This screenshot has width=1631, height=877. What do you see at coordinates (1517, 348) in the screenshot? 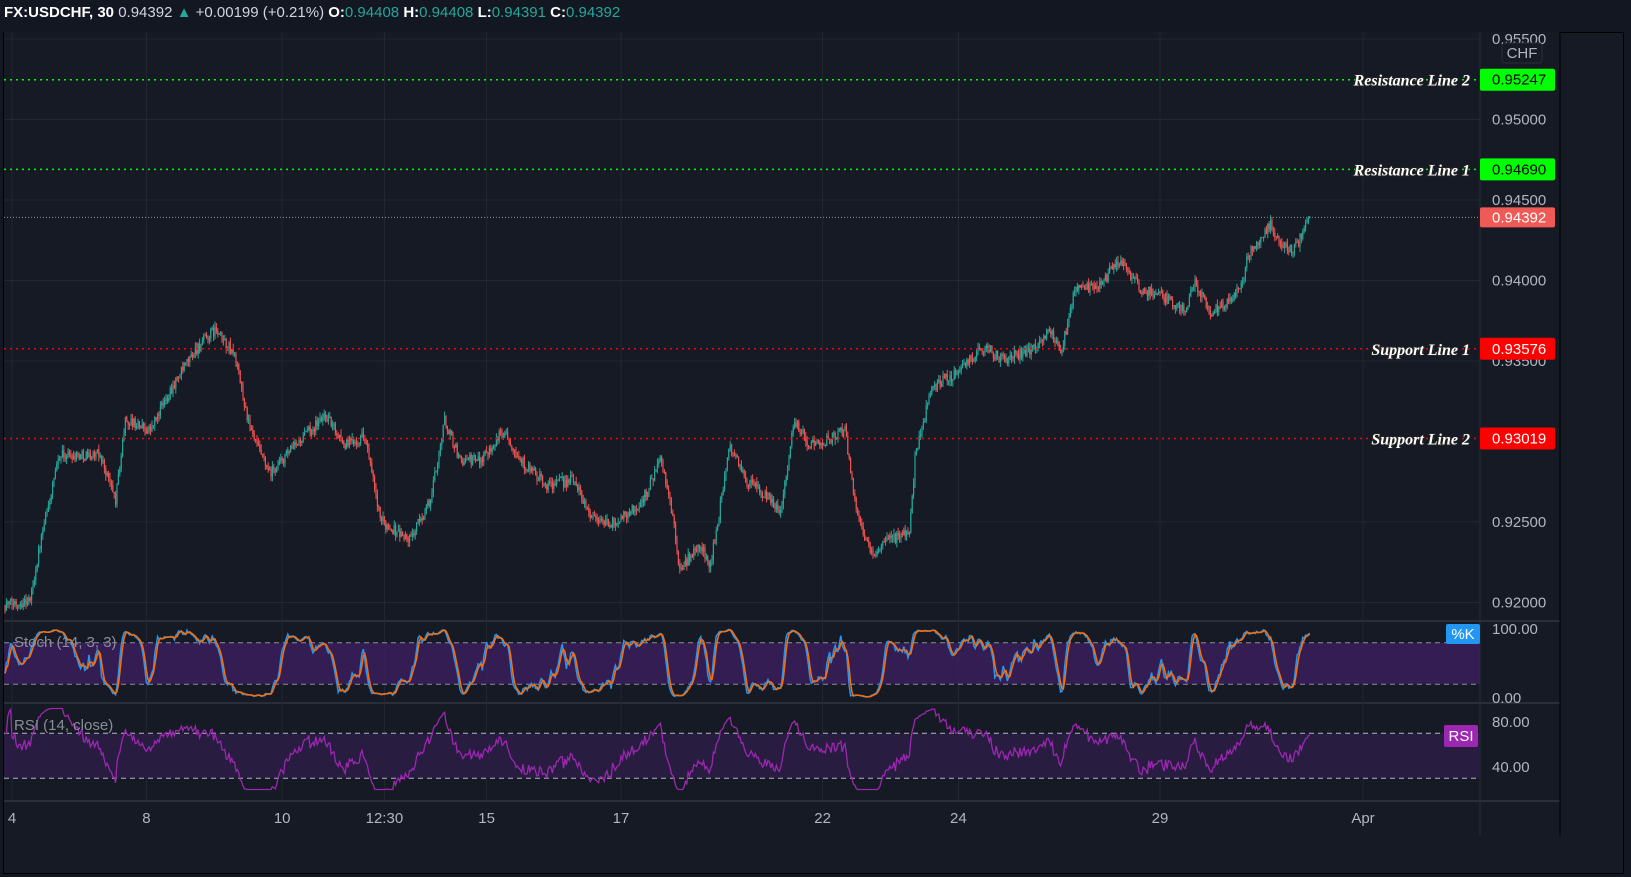
I see `support-price-badge` at bounding box center [1517, 348].